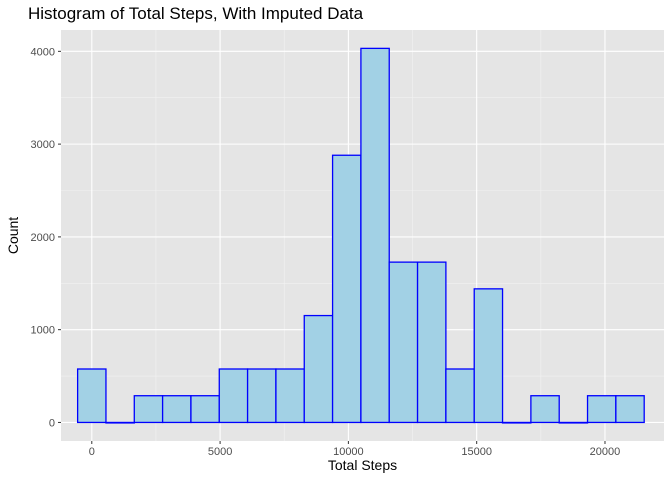 This screenshot has width=672, height=480. Describe the element at coordinates (220, 452) in the screenshot. I see `x-tick-label: 5000` at that location.